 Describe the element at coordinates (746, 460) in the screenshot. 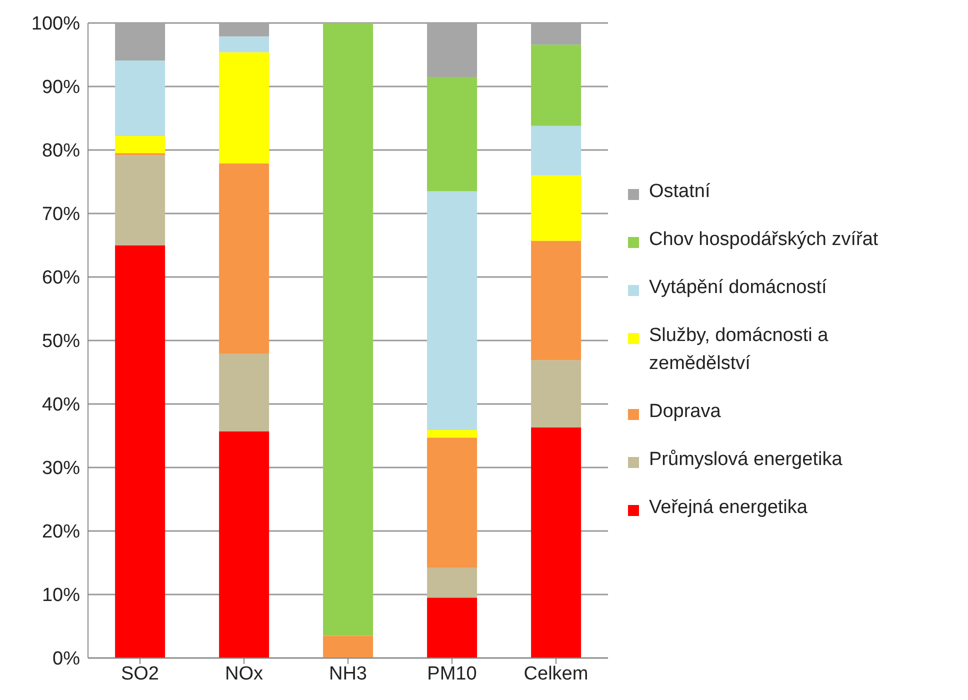

I see `legend-label: Průmyslová energetika` at that location.